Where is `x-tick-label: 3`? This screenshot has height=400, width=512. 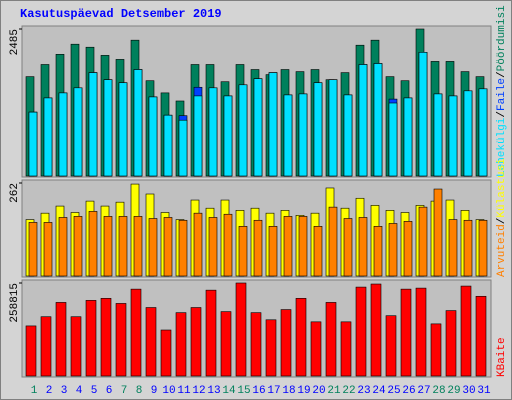
x-tick-label: 3 is located at coordinates (64, 391).